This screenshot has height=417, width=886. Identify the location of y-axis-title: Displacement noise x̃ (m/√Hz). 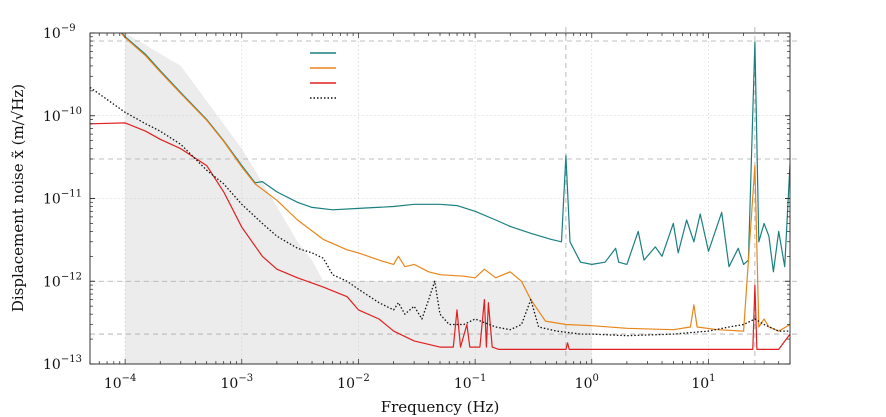
(18, 198).